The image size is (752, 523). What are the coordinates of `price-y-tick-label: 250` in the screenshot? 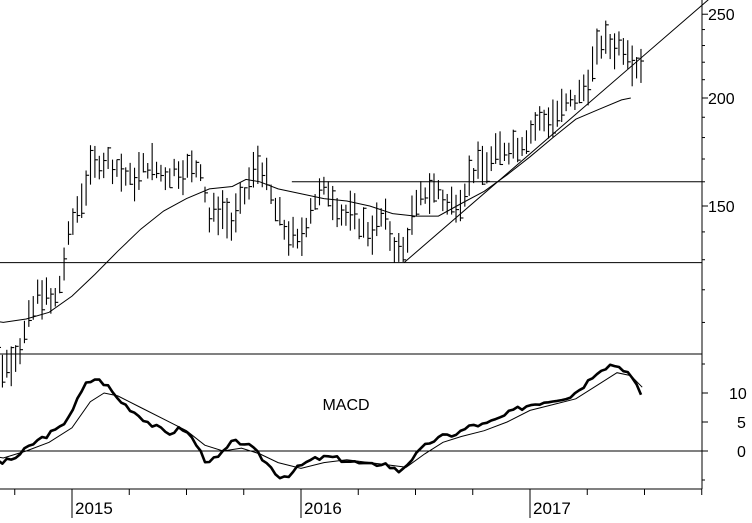 It's located at (721, 15).